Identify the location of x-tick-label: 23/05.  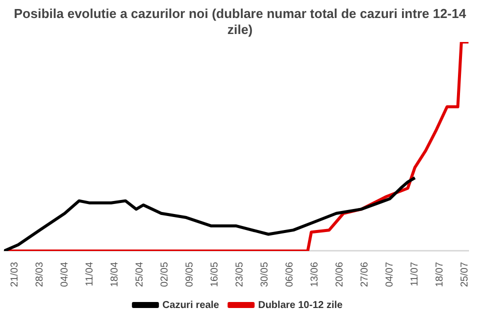
(240, 275).